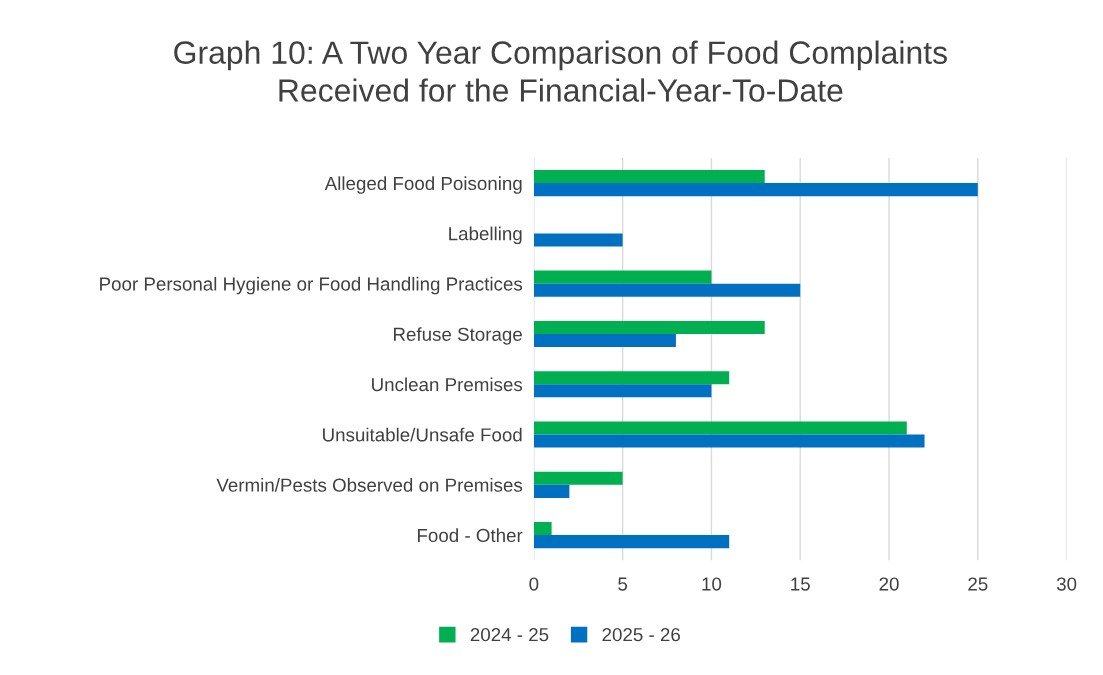  I want to click on x-tick-label: 0, so click(534, 584).